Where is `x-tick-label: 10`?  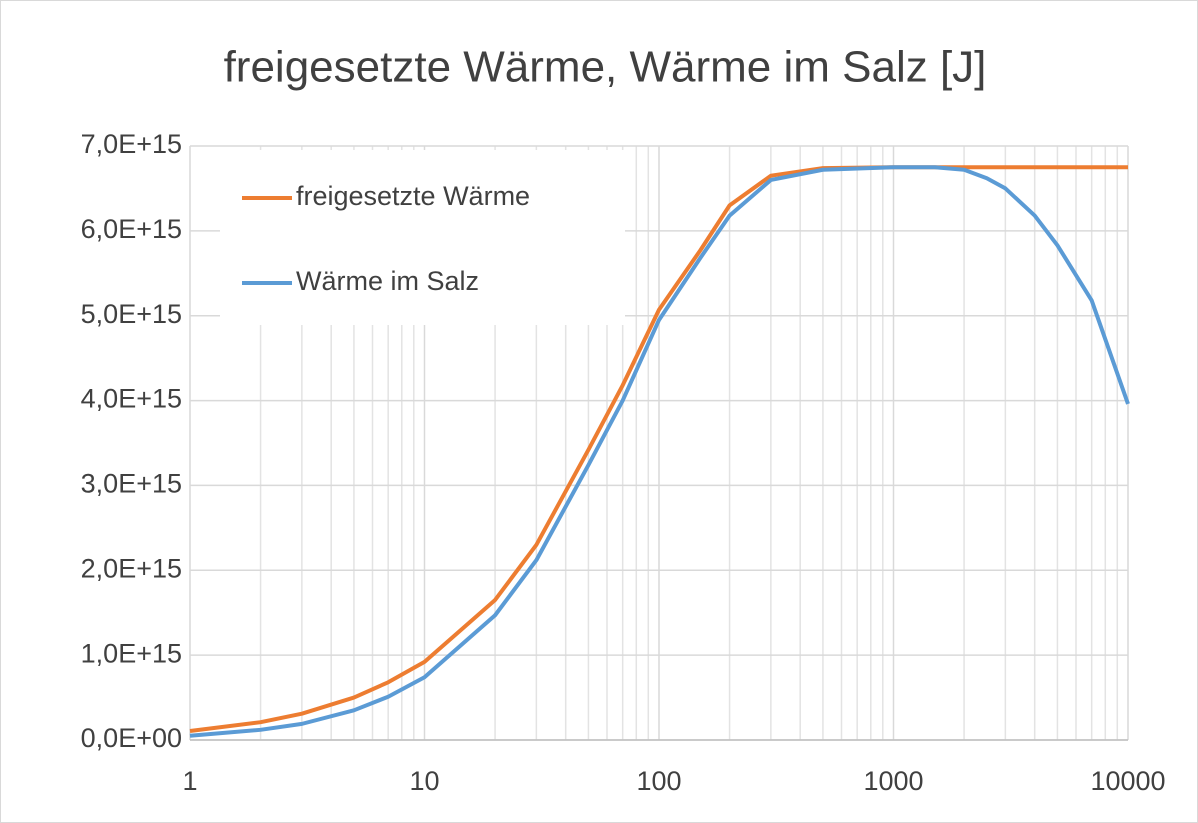 x-tick-label: 10 is located at coordinates (424, 781).